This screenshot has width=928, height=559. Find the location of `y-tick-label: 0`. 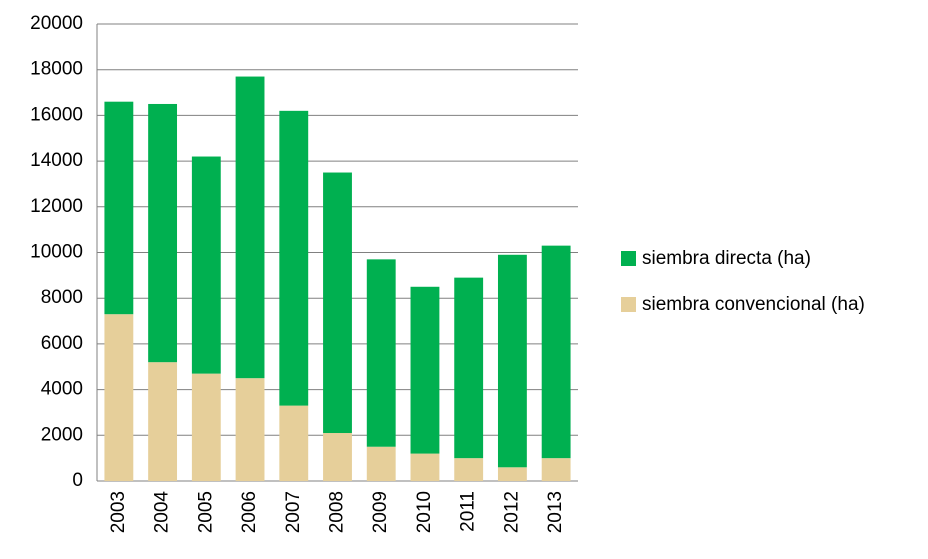

y-tick-label: 0 is located at coordinates (77, 480).